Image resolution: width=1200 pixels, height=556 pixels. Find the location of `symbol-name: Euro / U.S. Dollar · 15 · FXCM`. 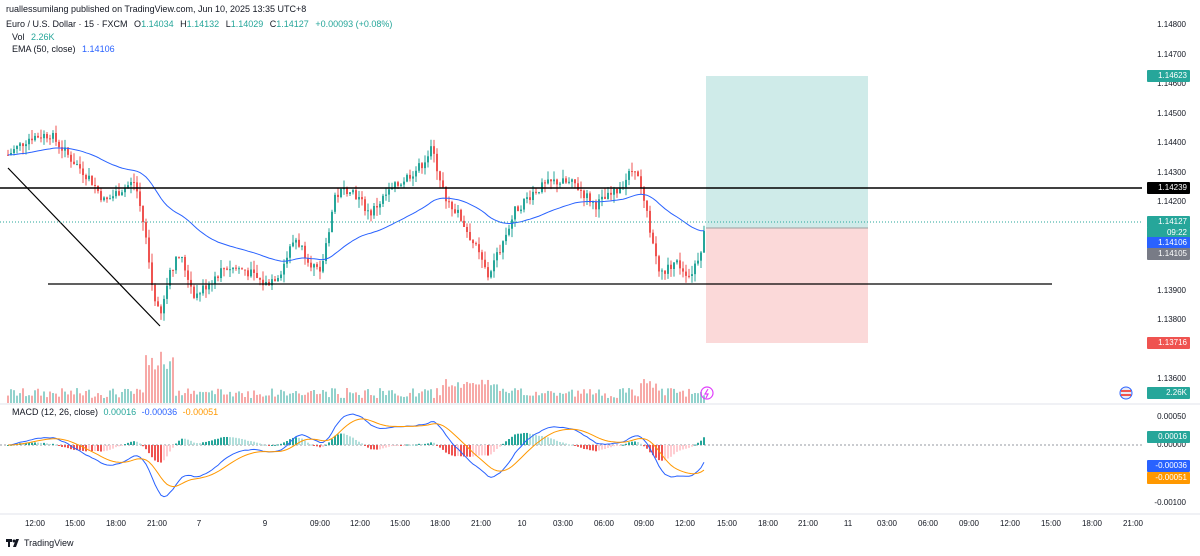

symbol-name: Euro / U.S. Dollar · 15 · FXCM is located at coordinates (67, 24).